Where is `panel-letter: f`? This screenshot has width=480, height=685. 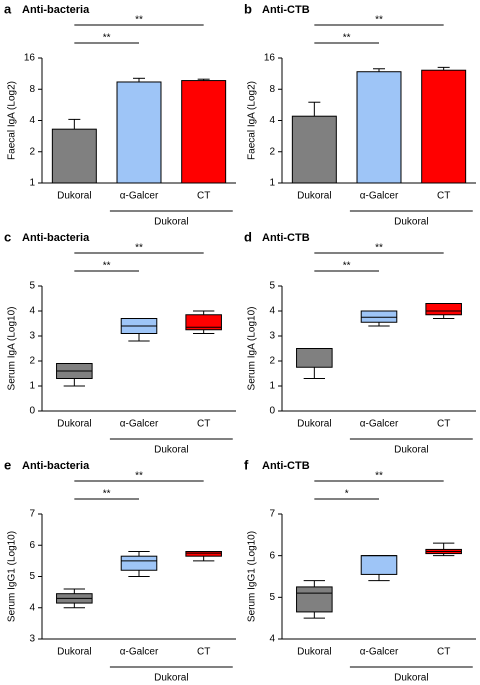
panel-letter: f is located at coordinates (246, 464).